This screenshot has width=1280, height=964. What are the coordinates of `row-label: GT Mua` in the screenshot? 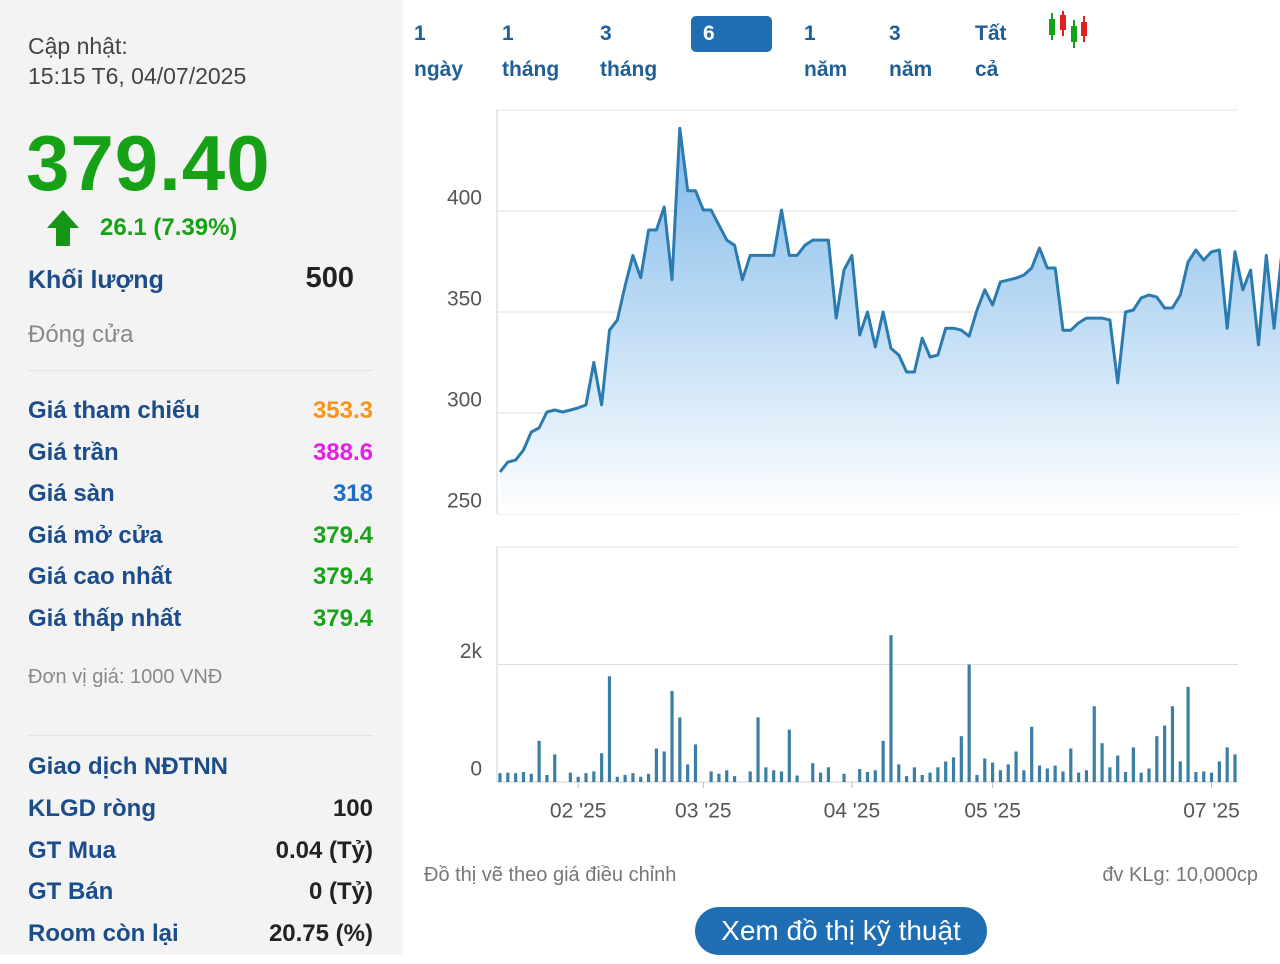 It's located at (72, 850).